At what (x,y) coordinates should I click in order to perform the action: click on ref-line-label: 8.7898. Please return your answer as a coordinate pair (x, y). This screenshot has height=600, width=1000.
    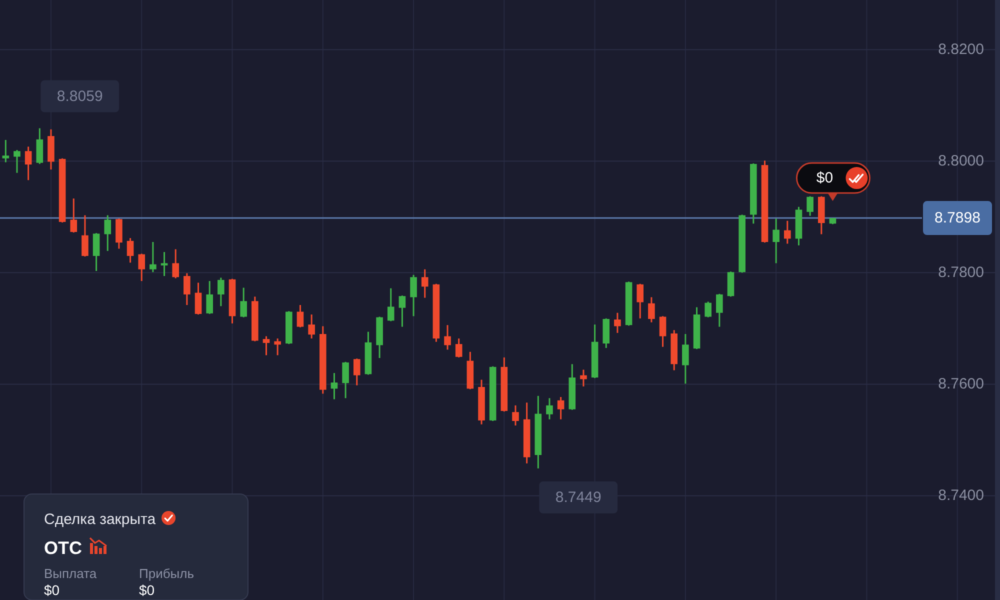
    Looking at the image, I should click on (957, 218).